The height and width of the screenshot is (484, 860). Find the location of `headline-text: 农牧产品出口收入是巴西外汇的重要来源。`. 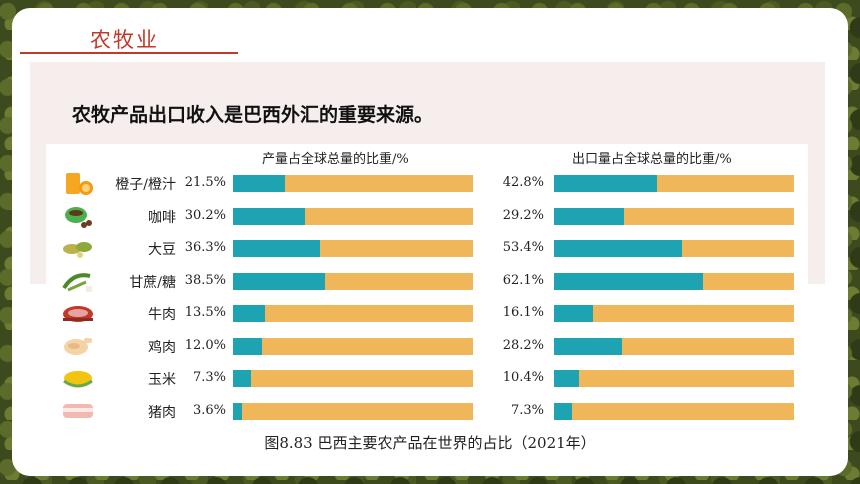

headline-text: 农牧产品出口收入是巴西外汇的重要来源。 is located at coordinates (253, 115).